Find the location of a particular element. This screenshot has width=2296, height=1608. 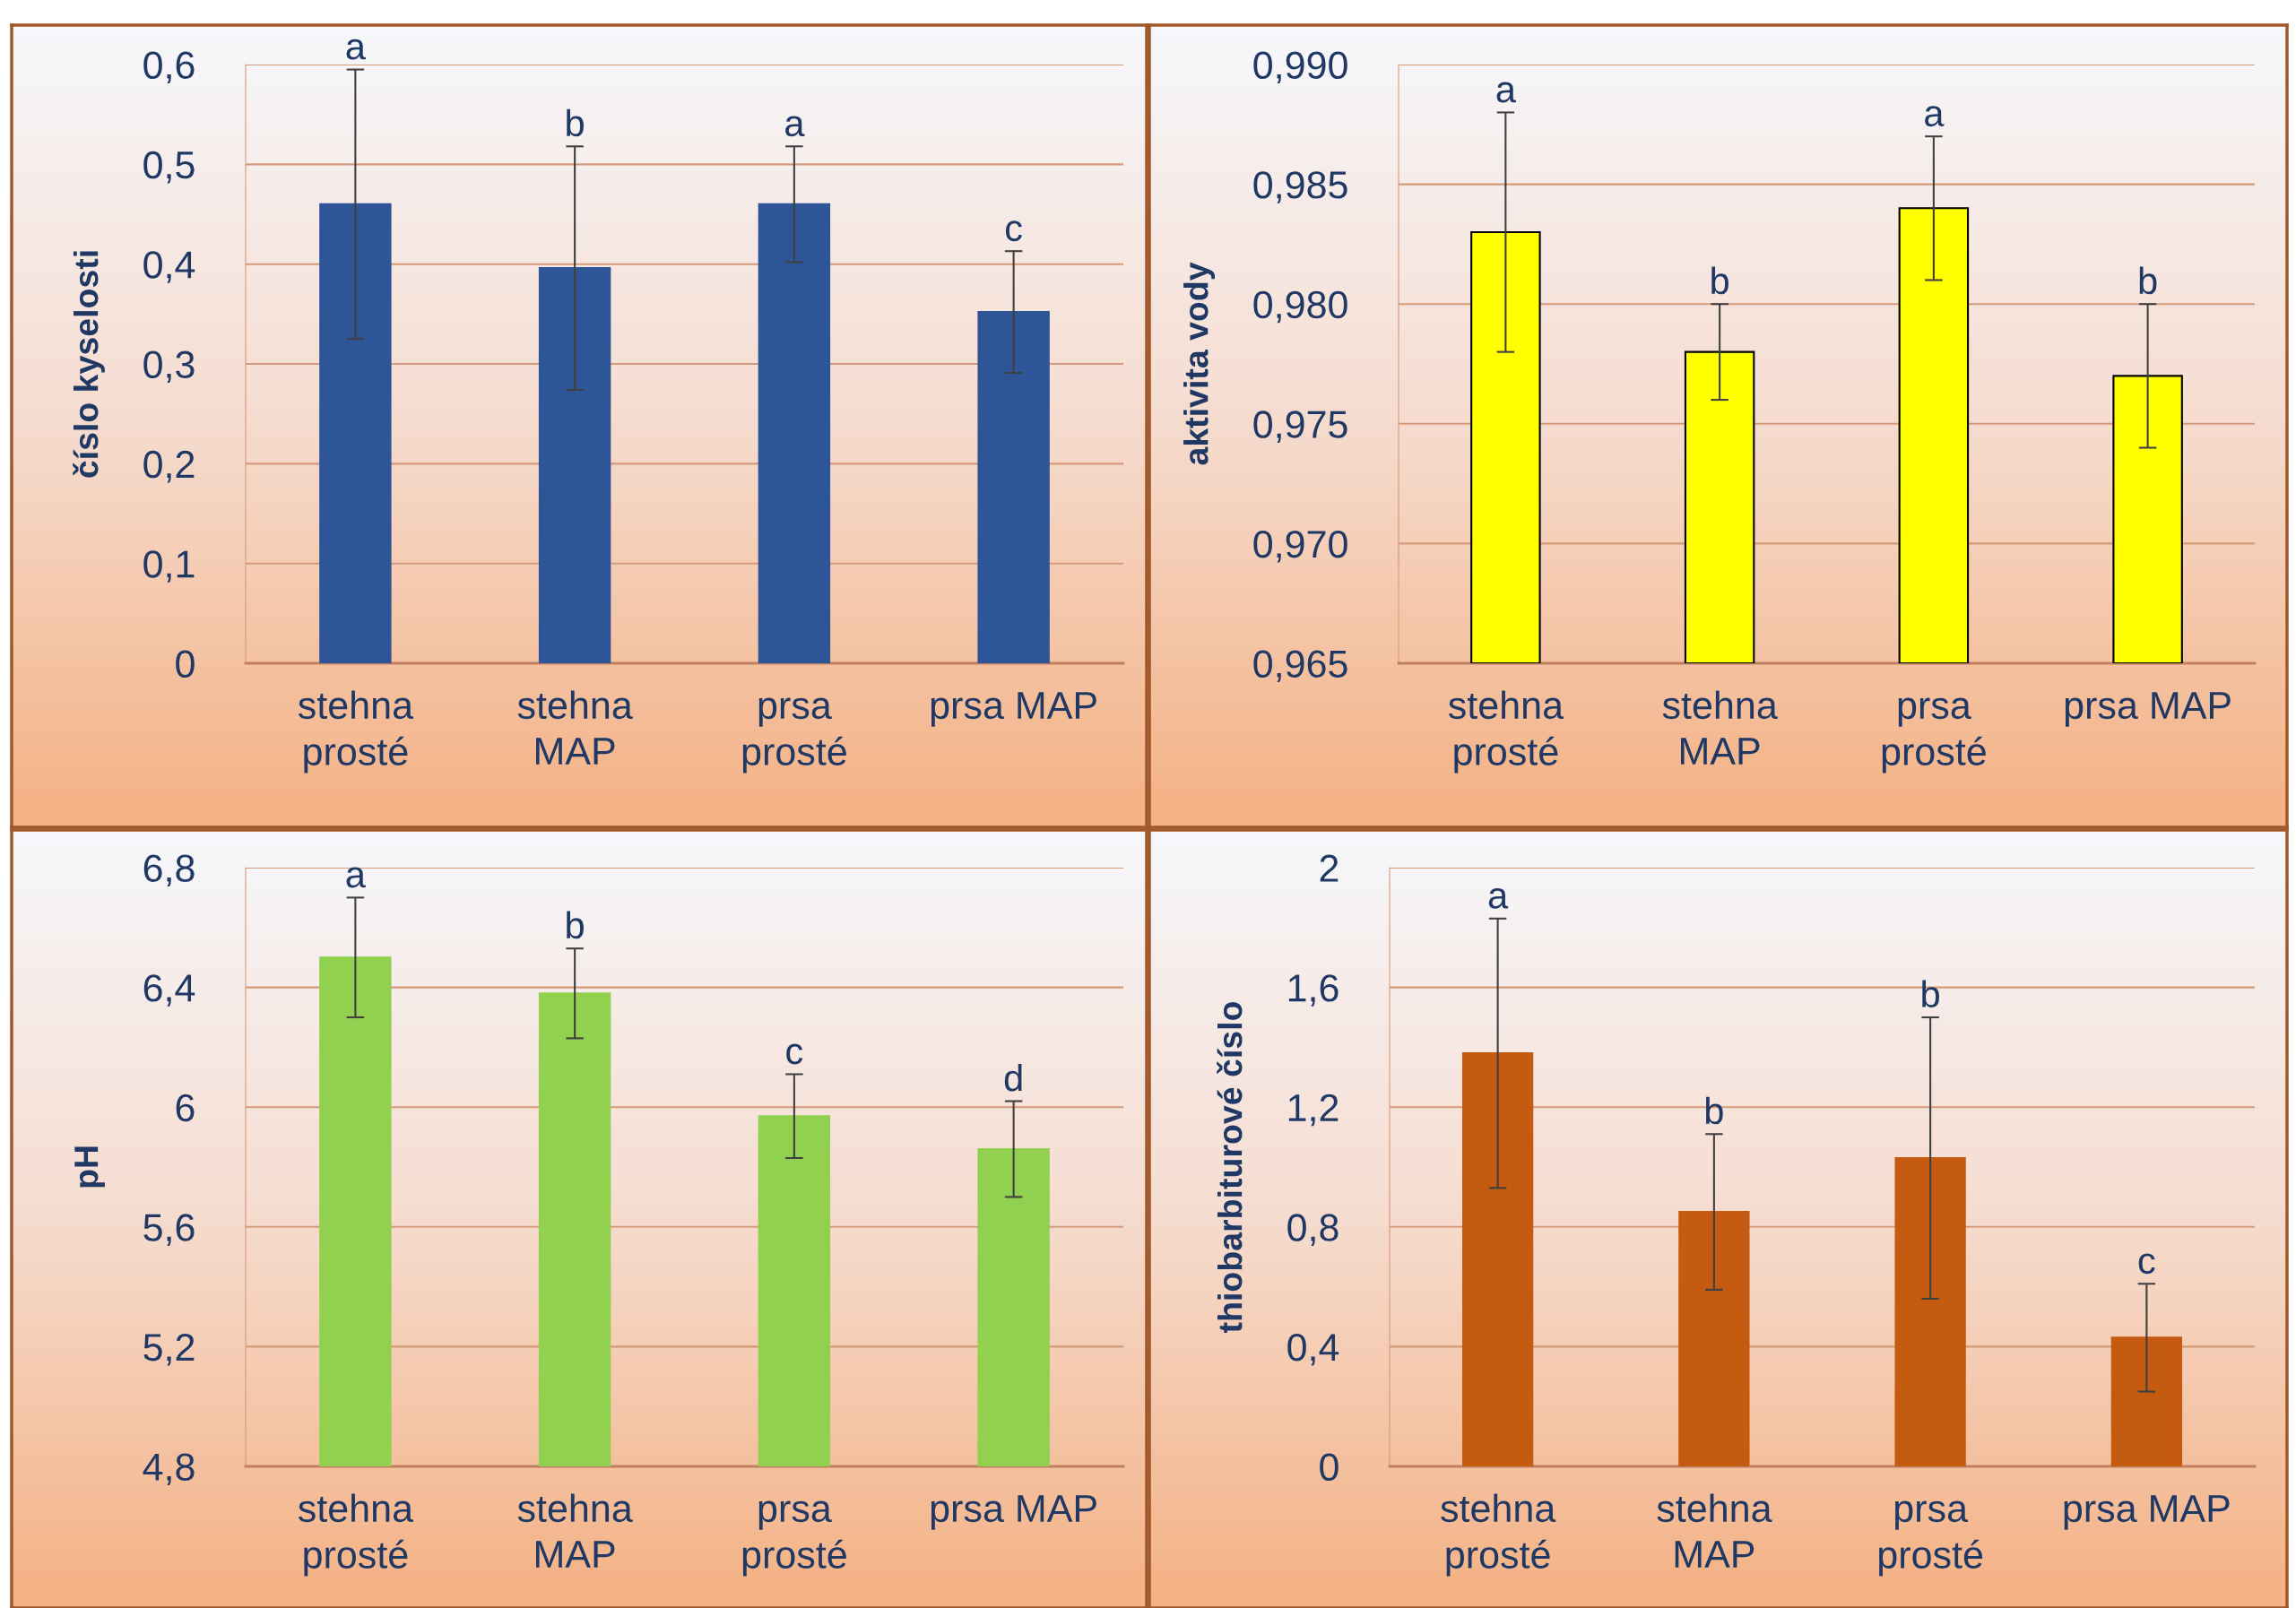

y-tick-label: 0,990 is located at coordinates (1300, 67).